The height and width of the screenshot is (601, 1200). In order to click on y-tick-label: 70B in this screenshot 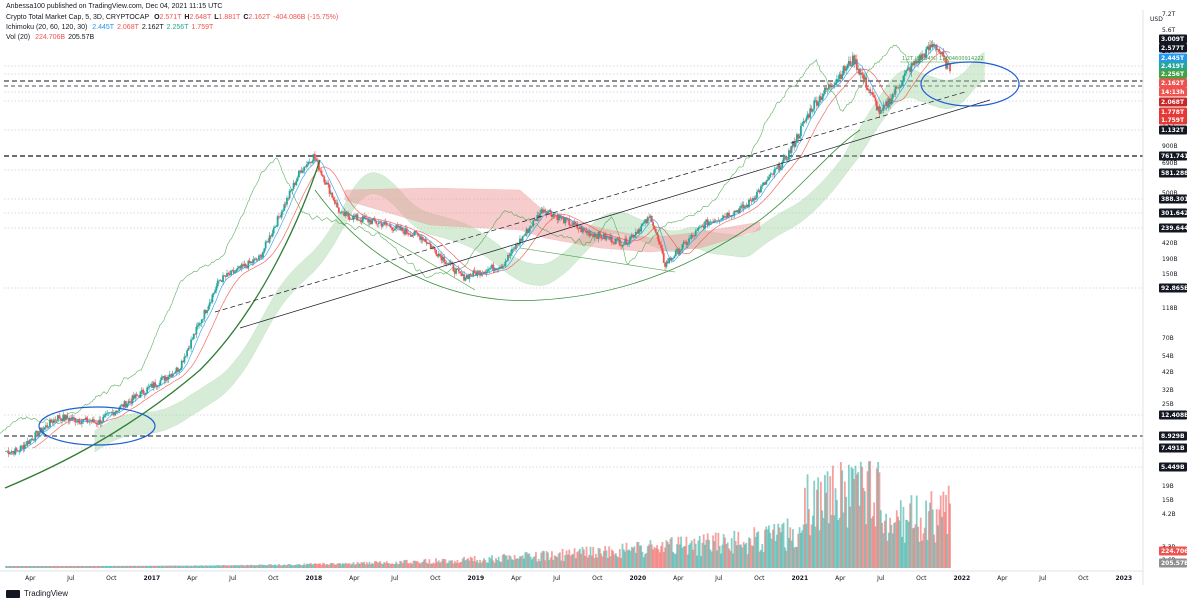, I will do `click(1168, 338)`.